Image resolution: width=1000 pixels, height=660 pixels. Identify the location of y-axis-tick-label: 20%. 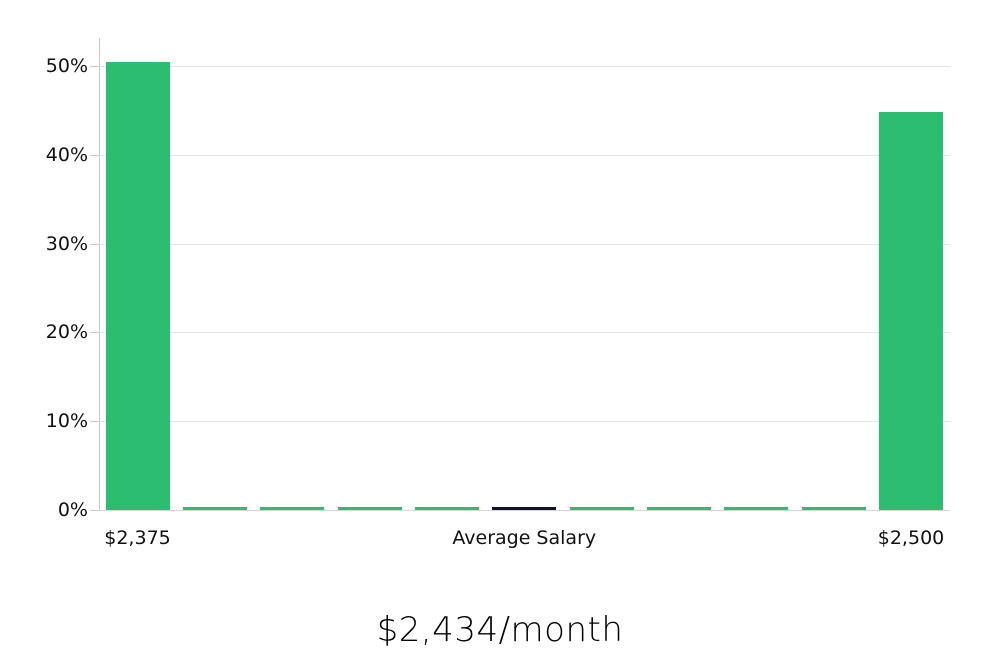
(66, 332).